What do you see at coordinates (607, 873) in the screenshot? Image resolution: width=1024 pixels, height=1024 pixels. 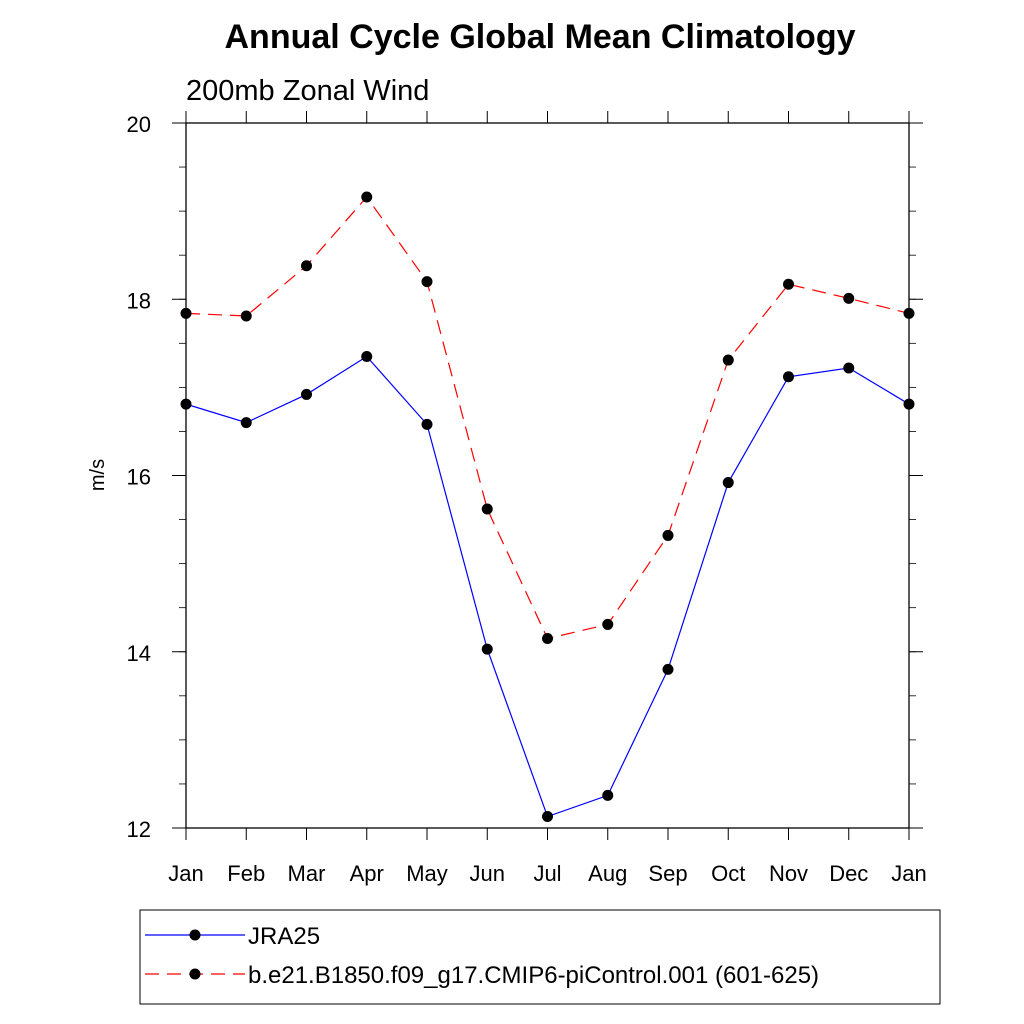 I see `x-tick-label: Aug` at bounding box center [607, 873].